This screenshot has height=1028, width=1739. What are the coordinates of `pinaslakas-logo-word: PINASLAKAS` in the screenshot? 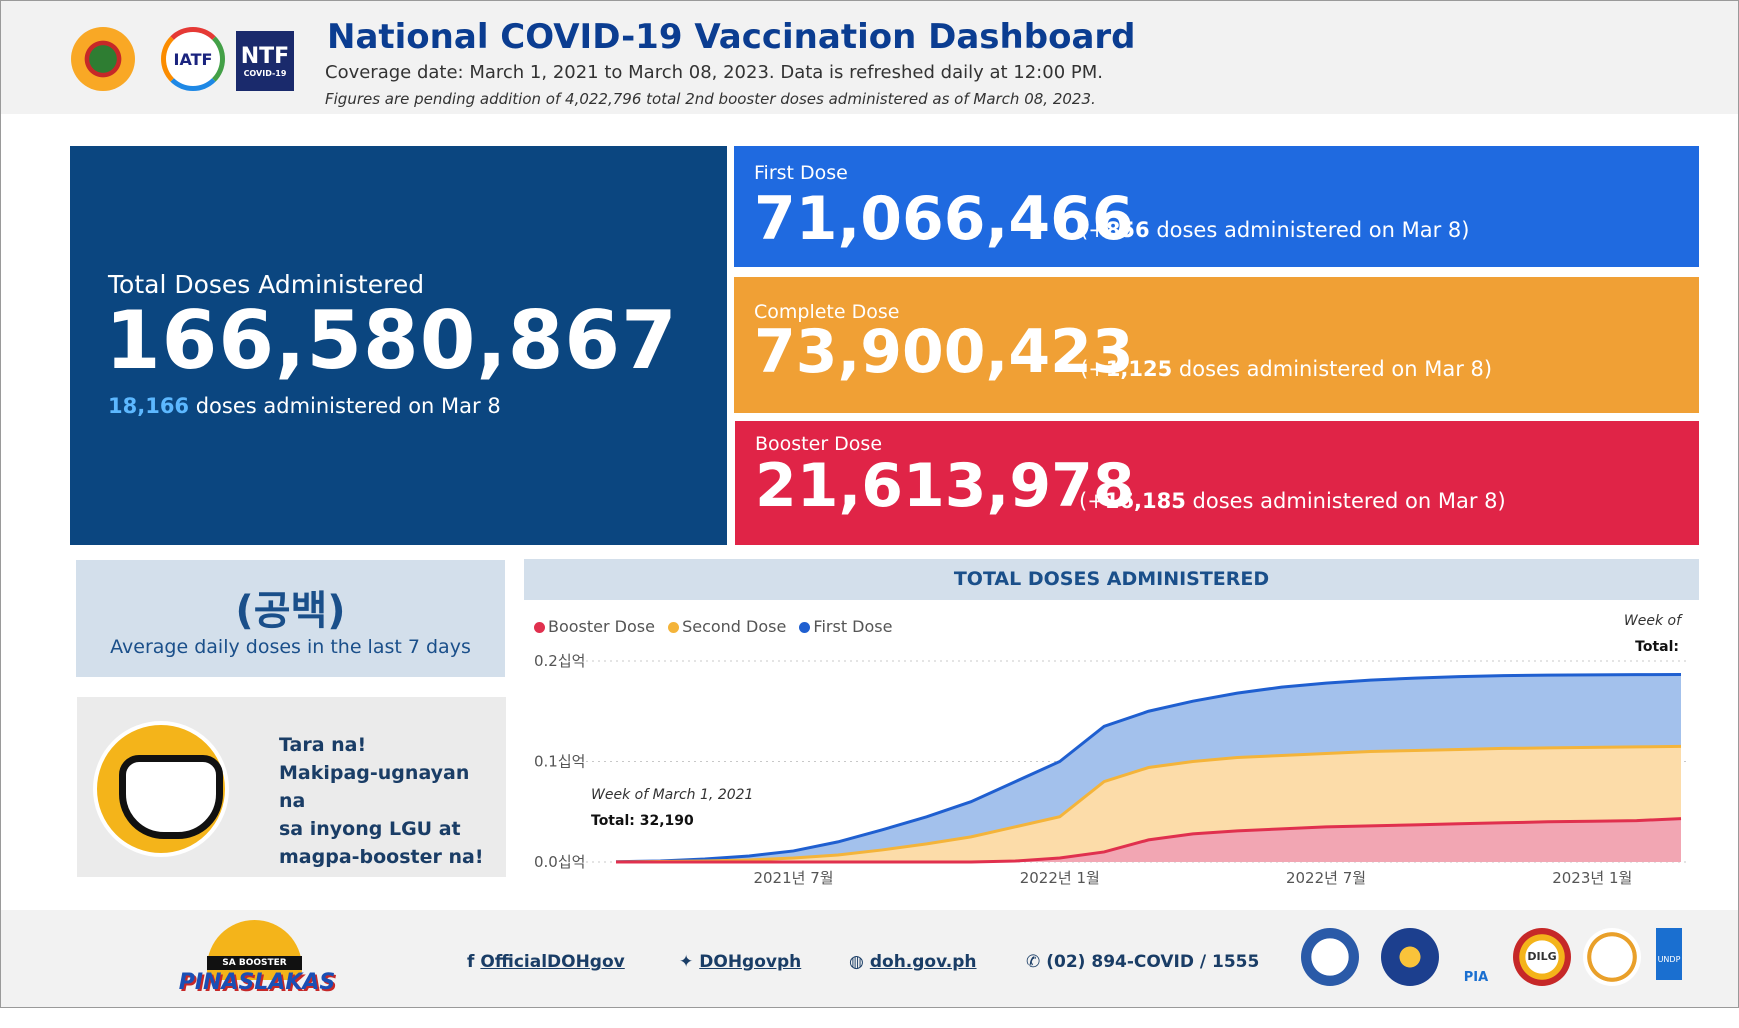 It's located at (257, 982).